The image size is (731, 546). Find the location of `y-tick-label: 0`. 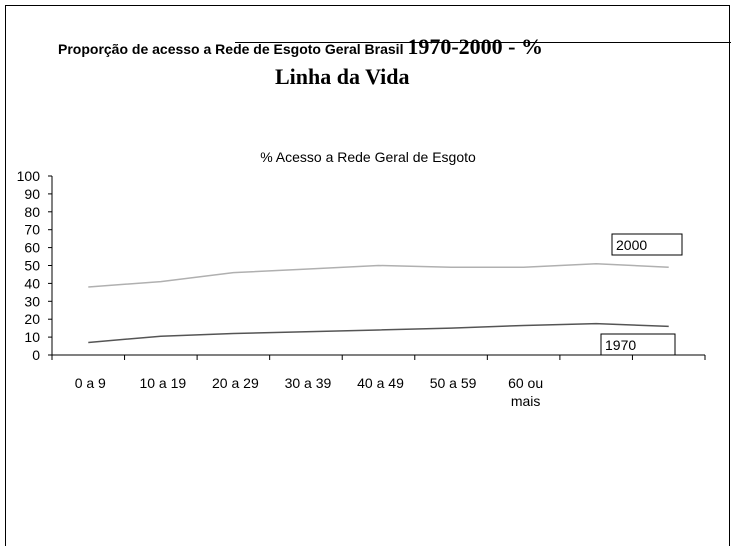

y-tick-label: 0 is located at coordinates (36, 355).